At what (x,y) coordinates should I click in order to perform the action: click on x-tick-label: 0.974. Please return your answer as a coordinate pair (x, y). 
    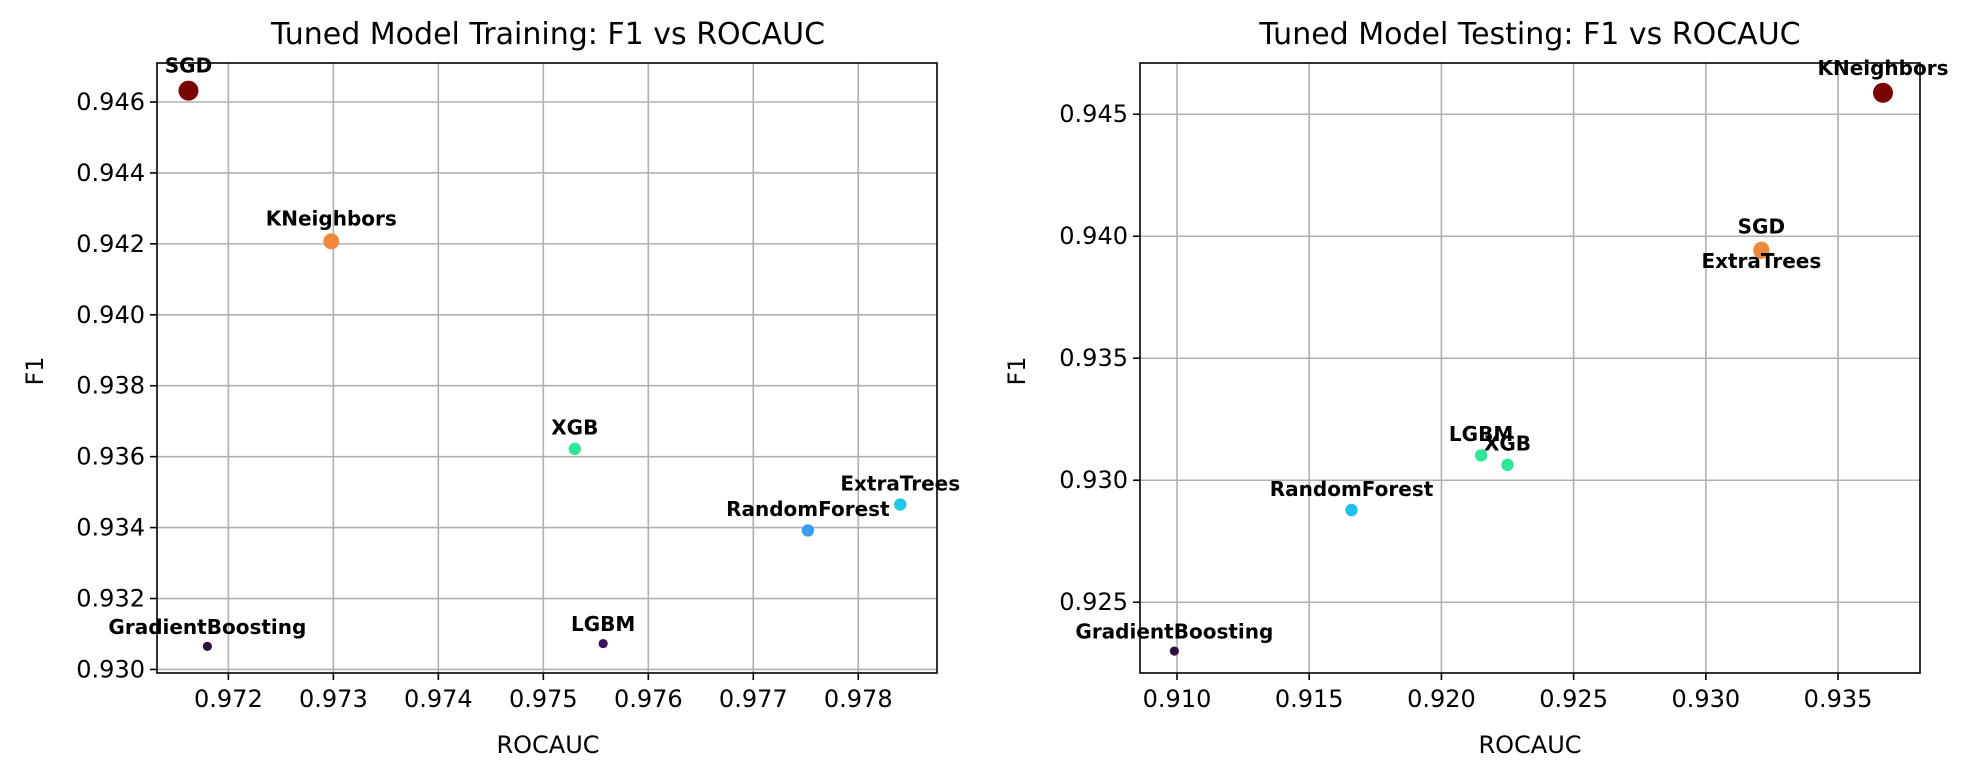
    Looking at the image, I should click on (438, 699).